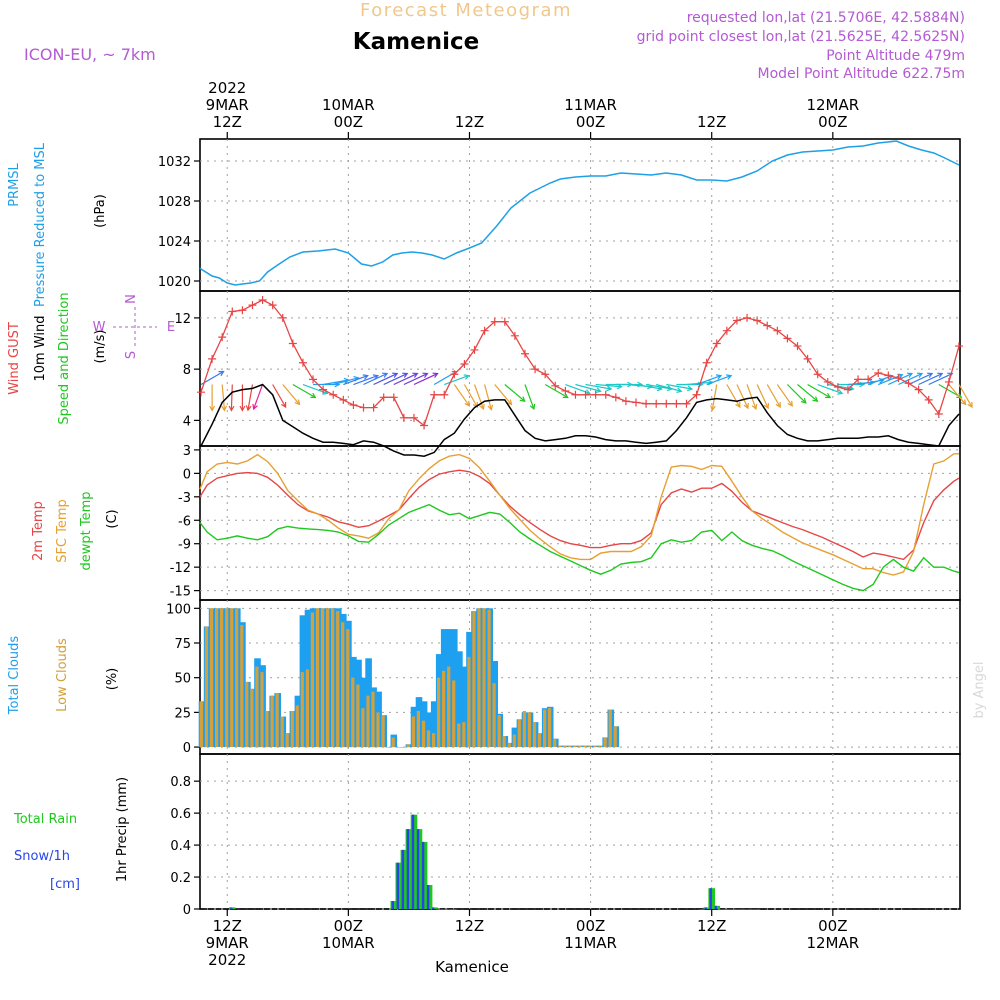  I want to click on wind-ytick-label: 4, so click(187, 421).